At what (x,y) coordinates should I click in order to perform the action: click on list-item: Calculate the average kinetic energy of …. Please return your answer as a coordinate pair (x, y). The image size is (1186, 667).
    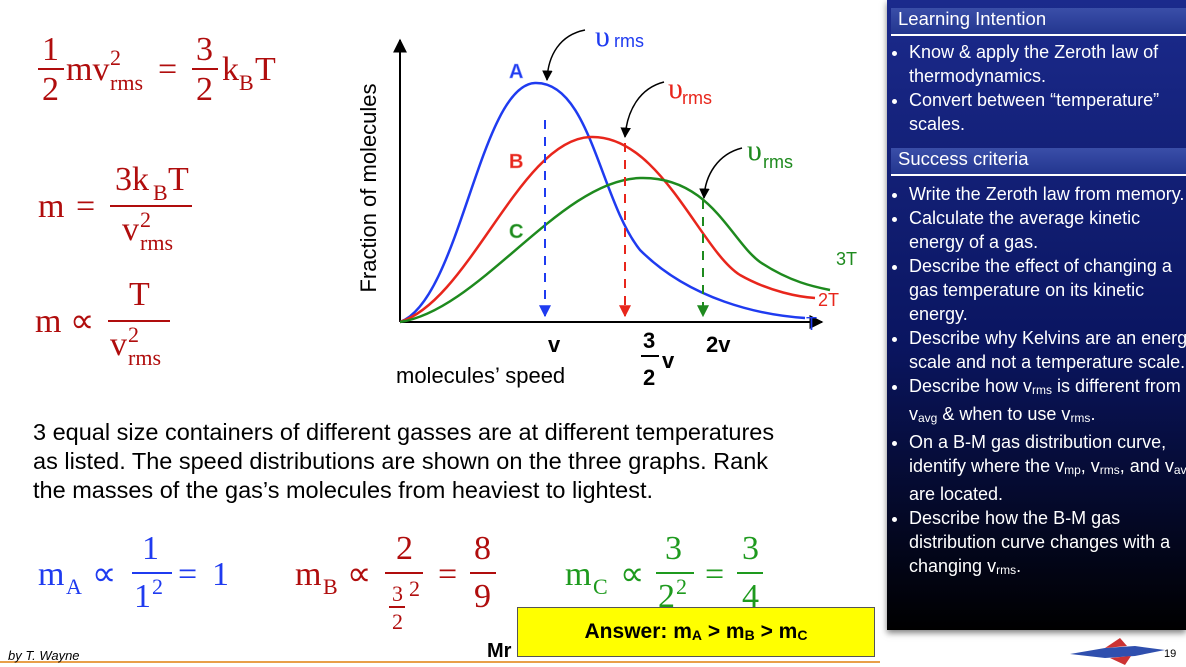
    Looking at the image, I should click on (1047, 230).